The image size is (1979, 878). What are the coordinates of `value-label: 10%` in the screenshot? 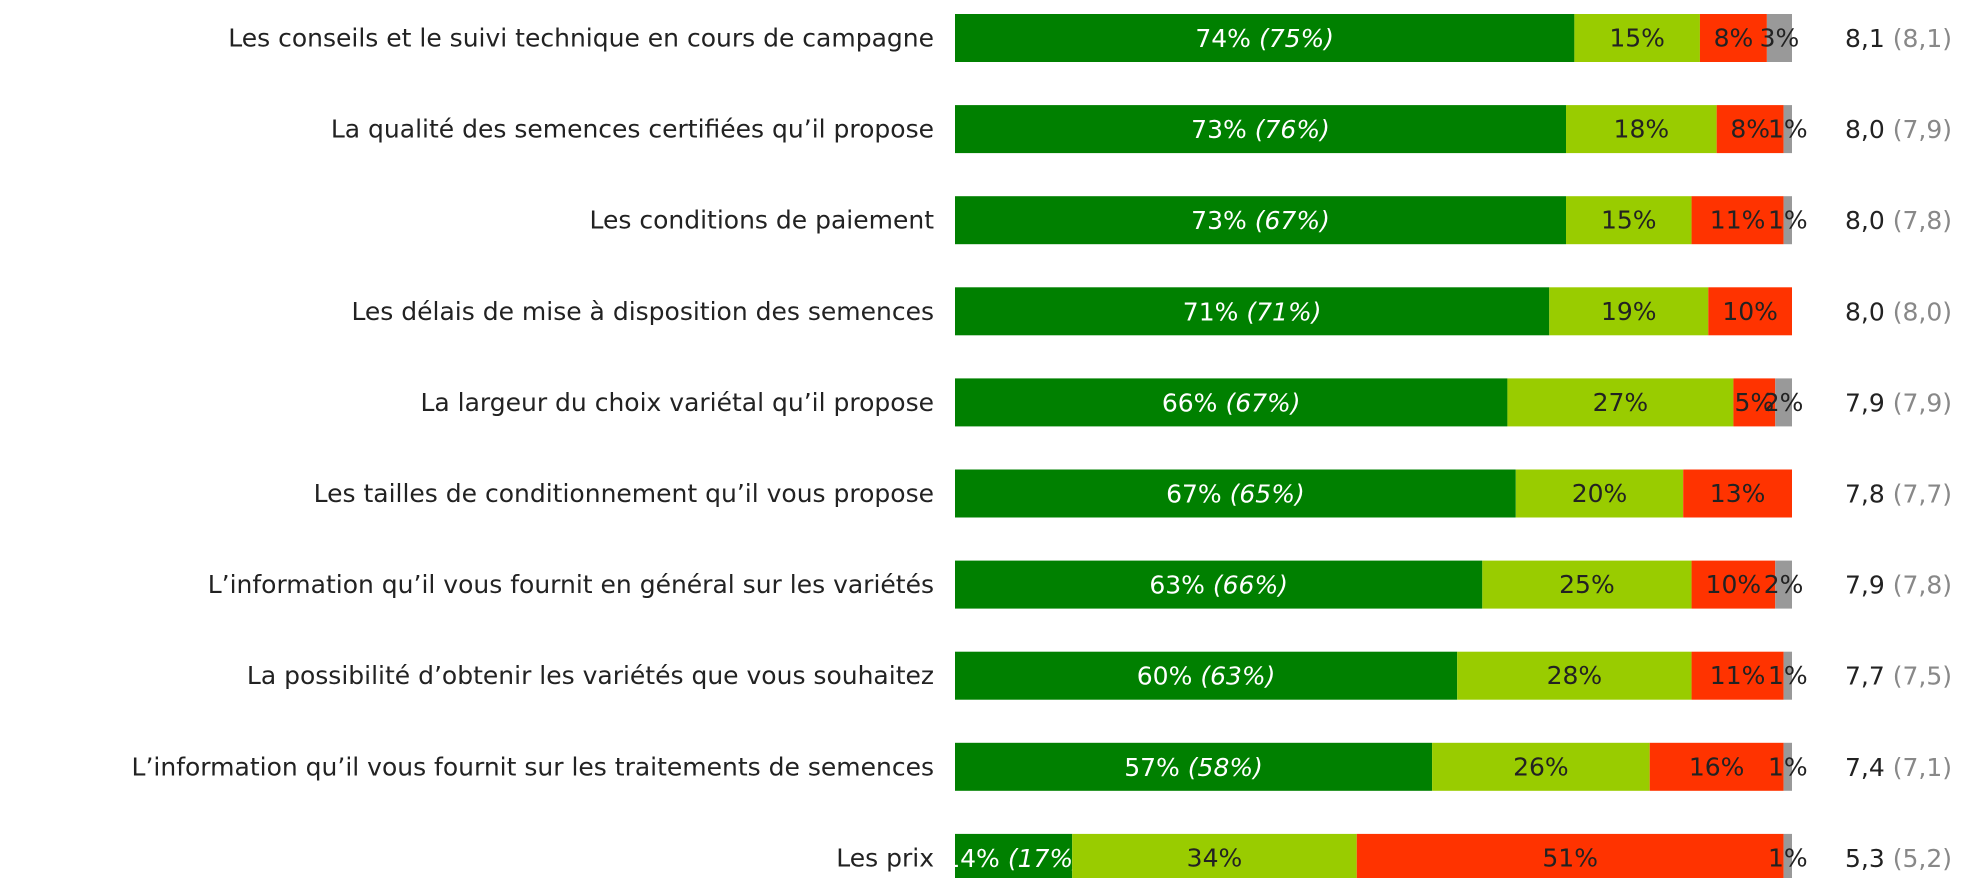 It's located at (1734, 584).